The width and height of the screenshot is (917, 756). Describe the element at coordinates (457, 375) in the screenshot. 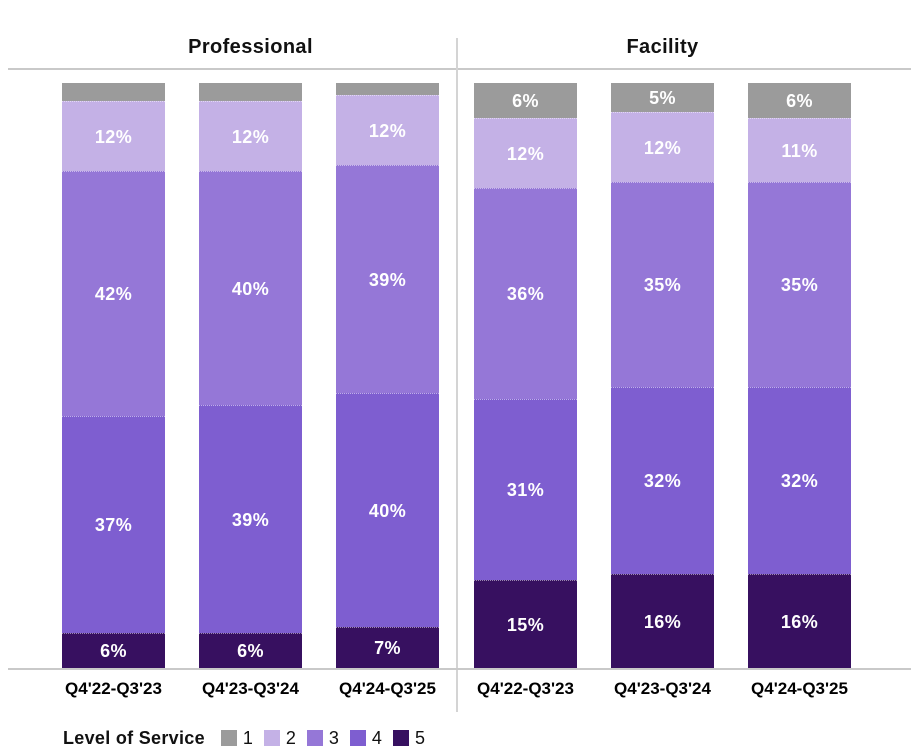

I see `panel-divider-line` at that location.